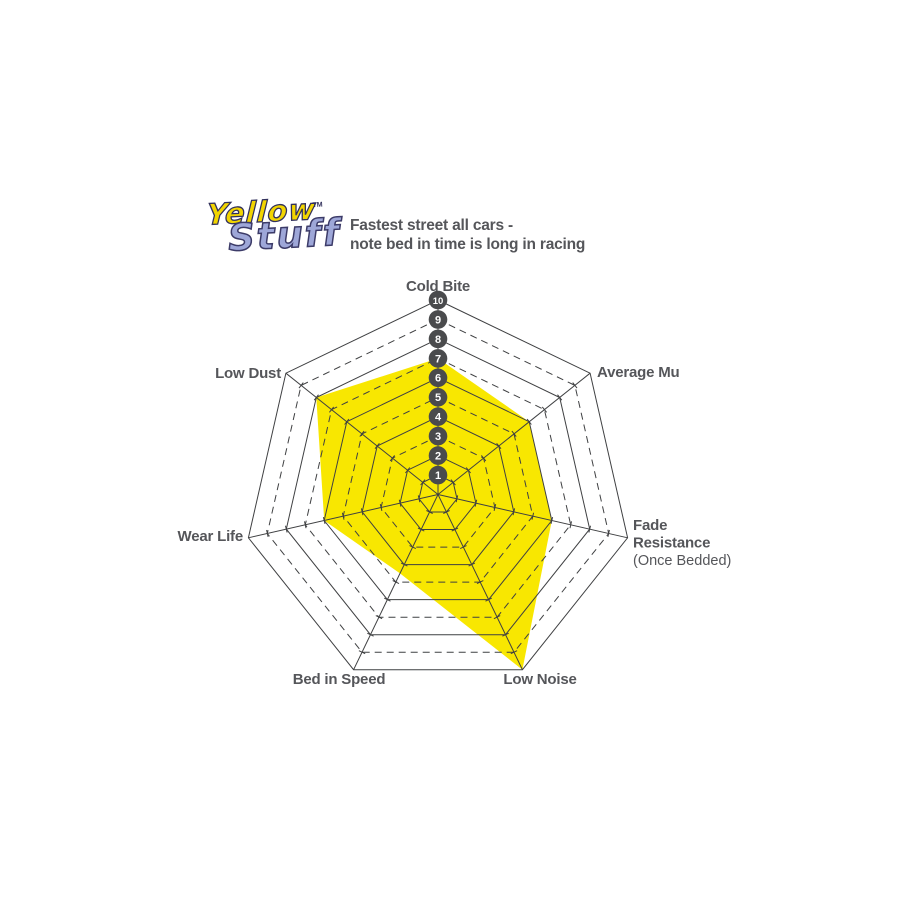 Image resolution: width=900 pixels, height=900 pixels. Describe the element at coordinates (671, 543) in the screenshot. I see `axis-label-2: Resistance` at that location.